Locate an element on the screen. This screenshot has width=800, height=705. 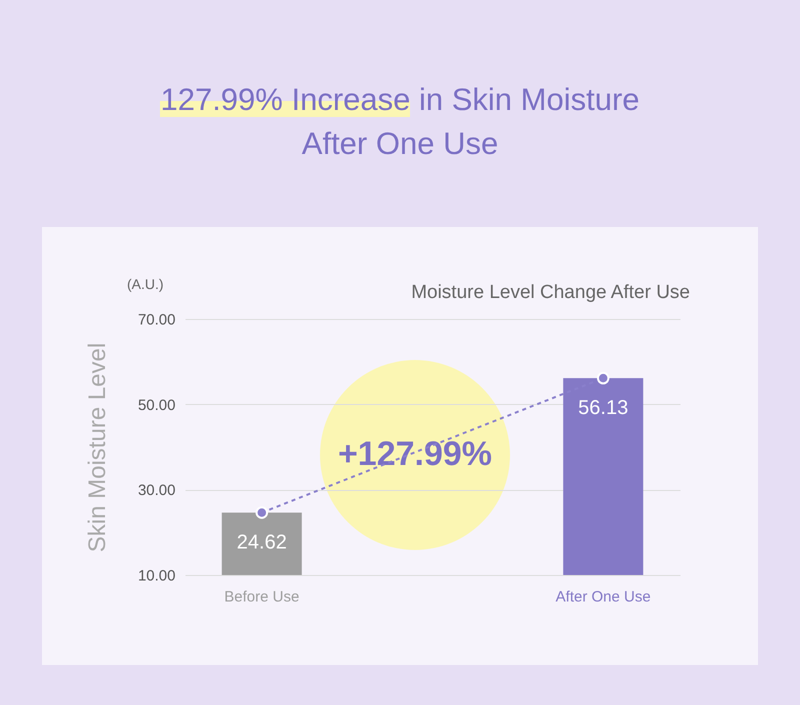
y-tick-label: 50.00 is located at coordinates (157, 405).